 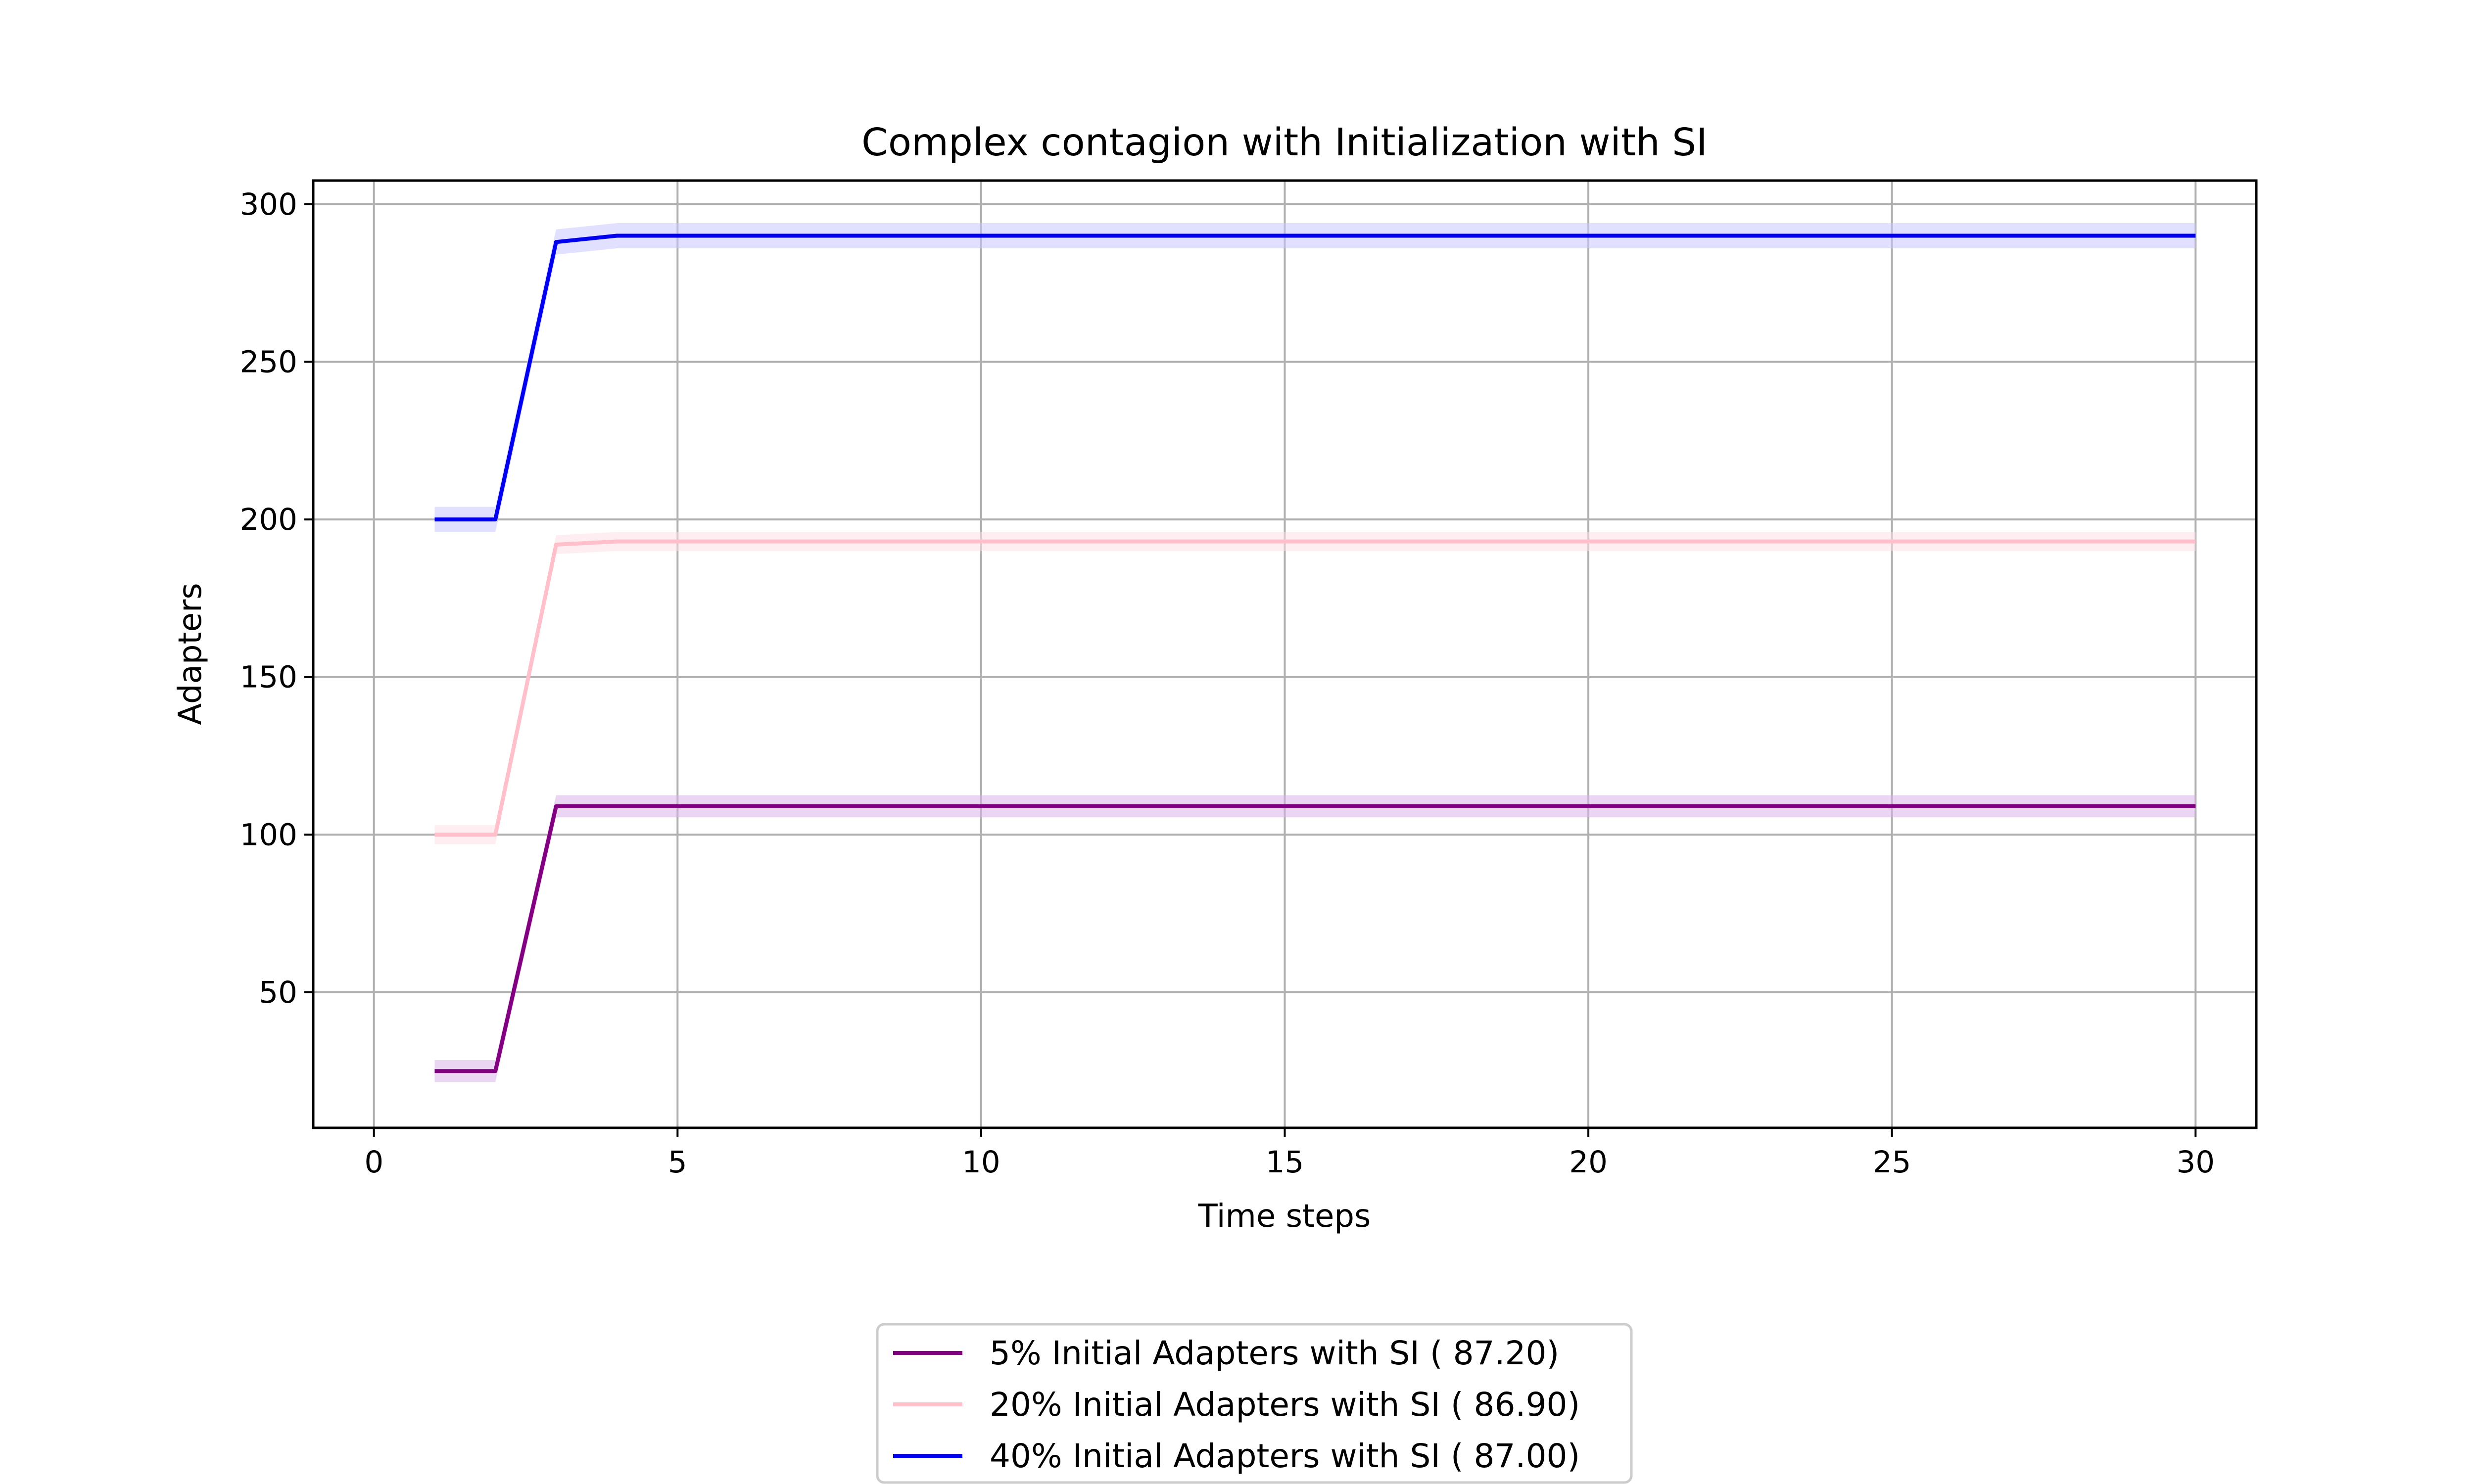 What do you see at coordinates (1285, 1456) in the screenshot?
I see `legend-label-3: 40% Initial Adapters with SI ( 87.00)` at bounding box center [1285, 1456].